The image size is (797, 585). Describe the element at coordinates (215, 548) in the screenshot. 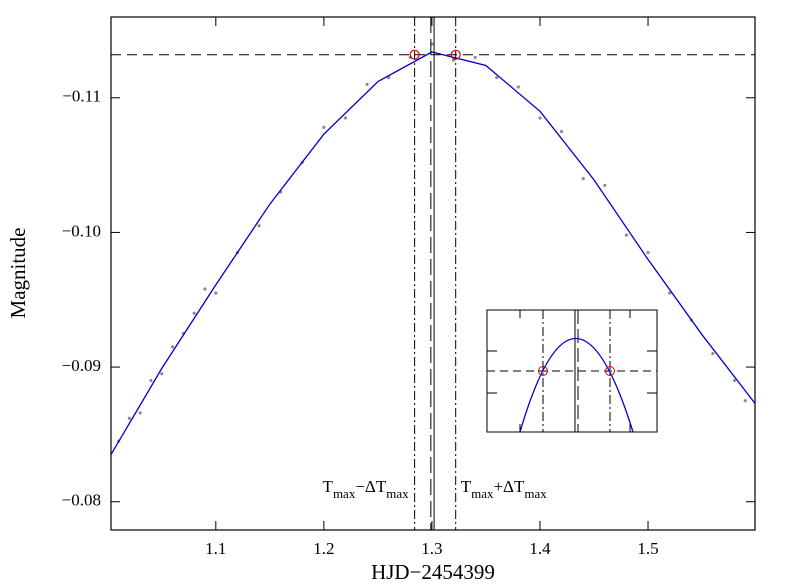

I see `x-tick-label: 1.1` at that location.